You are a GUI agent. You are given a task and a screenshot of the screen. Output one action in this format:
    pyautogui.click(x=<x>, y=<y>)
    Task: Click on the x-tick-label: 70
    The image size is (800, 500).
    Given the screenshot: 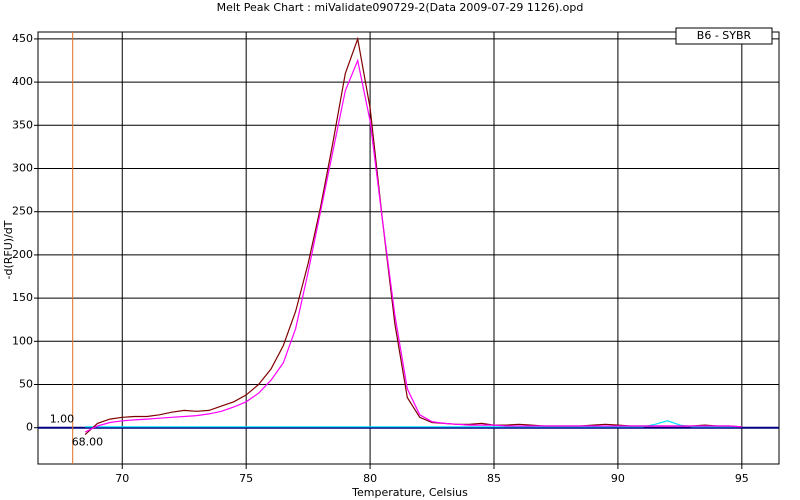 What is the action you would take?
    pyautogui.click(x=122, y=478)
    